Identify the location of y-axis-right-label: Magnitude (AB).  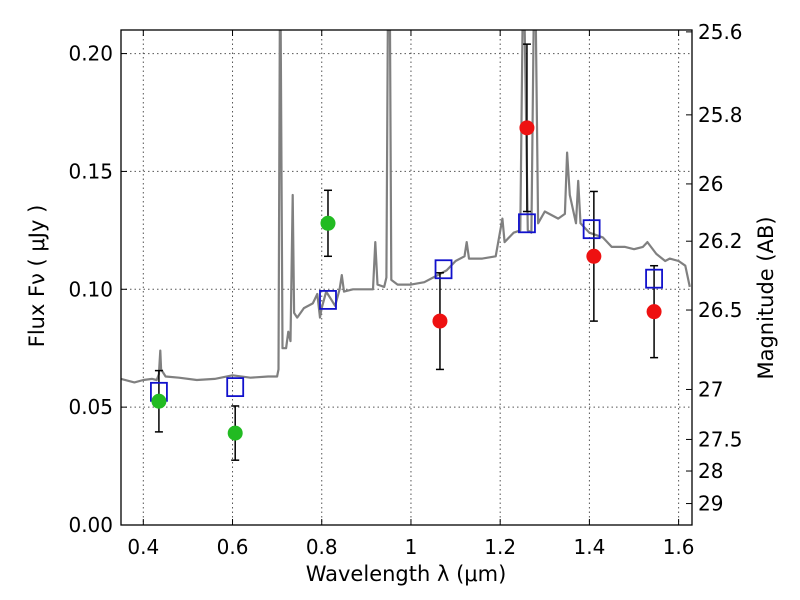
(766, 297).